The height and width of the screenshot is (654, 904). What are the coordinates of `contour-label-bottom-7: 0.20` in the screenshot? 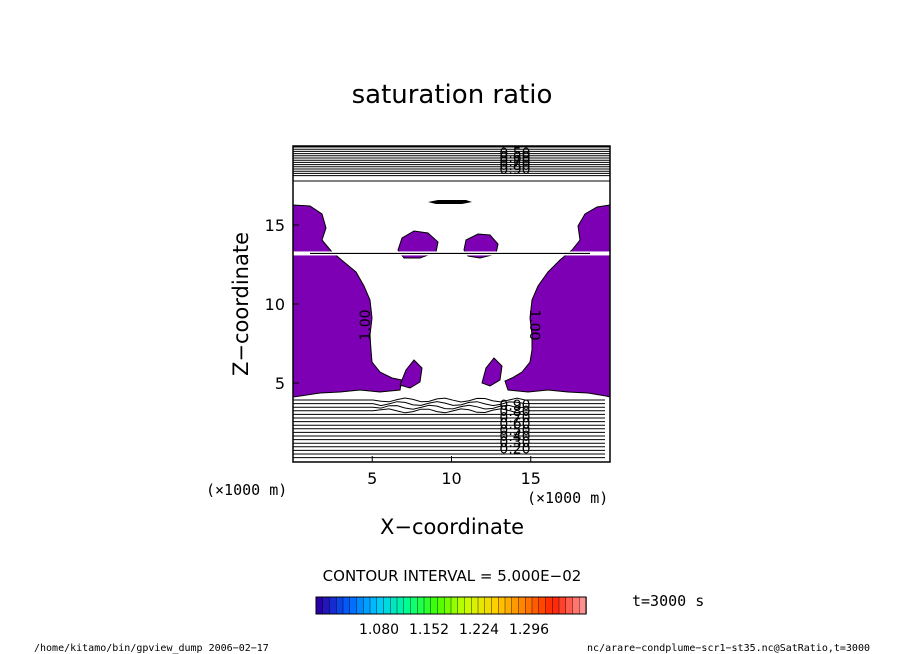 It's located at (514, 449).